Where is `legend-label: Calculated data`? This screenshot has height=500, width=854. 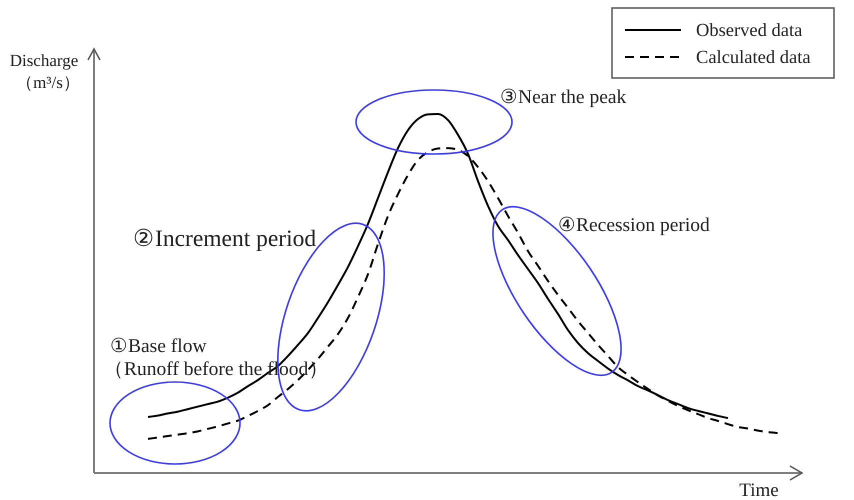
legend-label: Calculated data is located at coordinates (753, 58).